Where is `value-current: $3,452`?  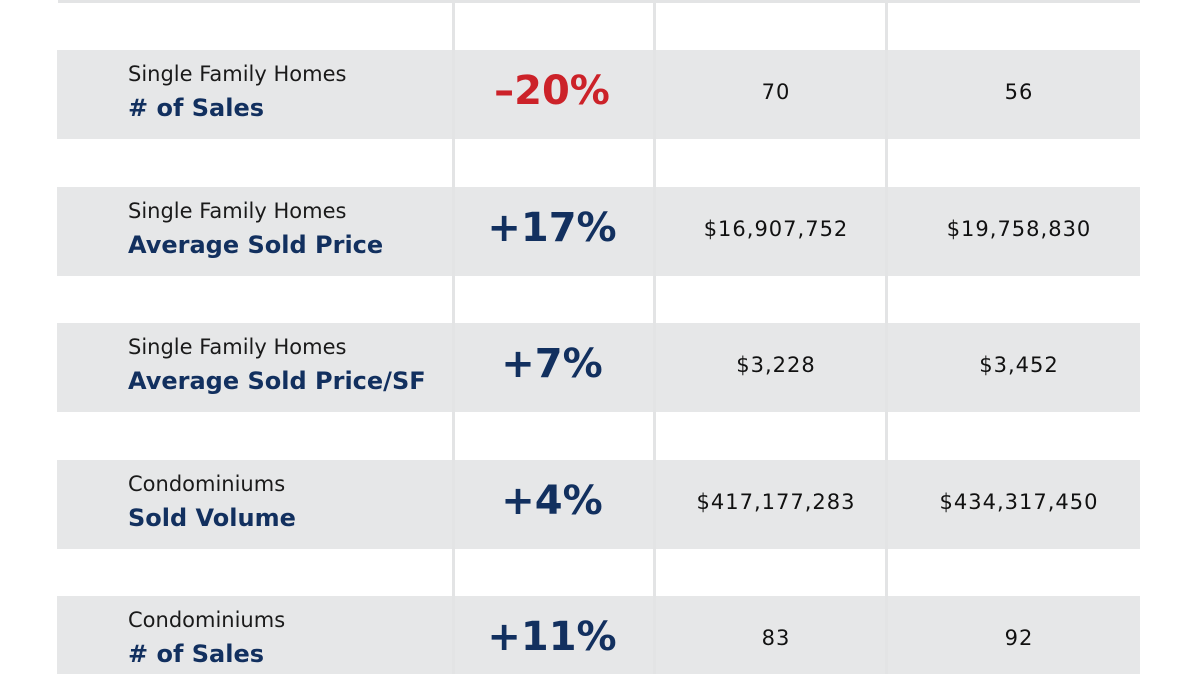
value-current: $3,452 is located at coordinates (1019, 365).